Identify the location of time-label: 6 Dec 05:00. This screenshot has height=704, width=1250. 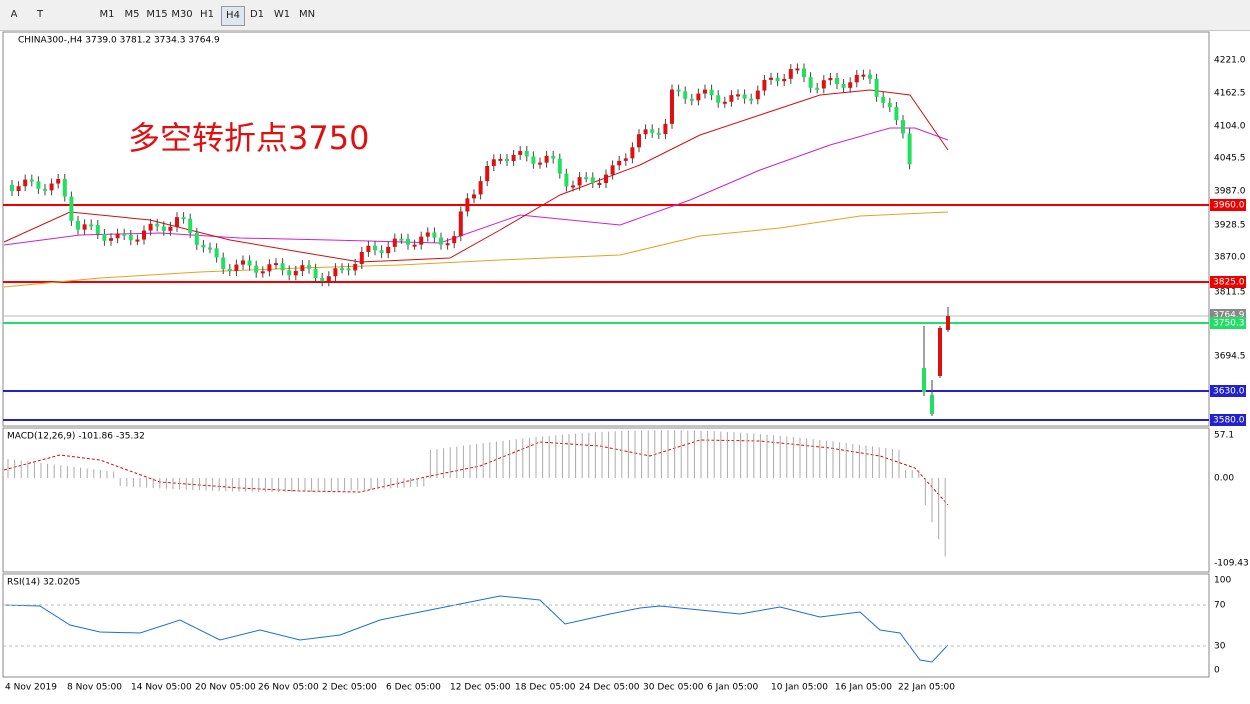
(413, 688).